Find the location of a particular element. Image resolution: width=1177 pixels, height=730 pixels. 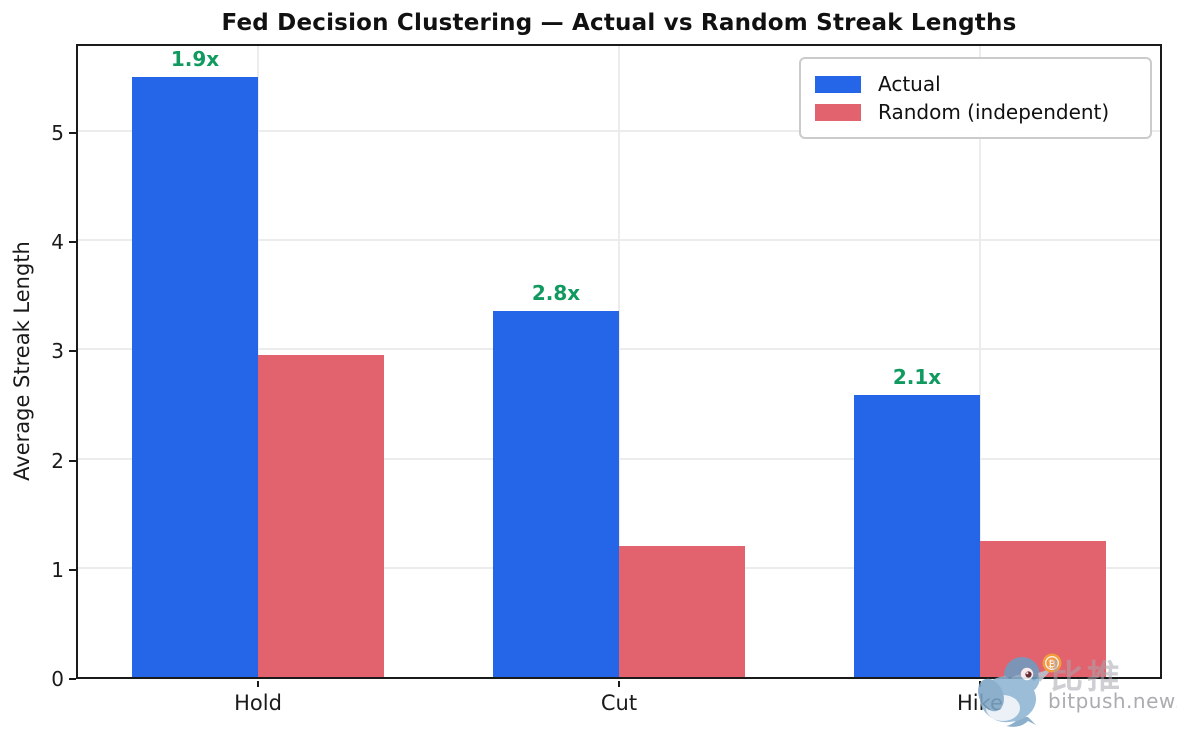

y-tick-label: 0 is located at coordinates (57, 679).